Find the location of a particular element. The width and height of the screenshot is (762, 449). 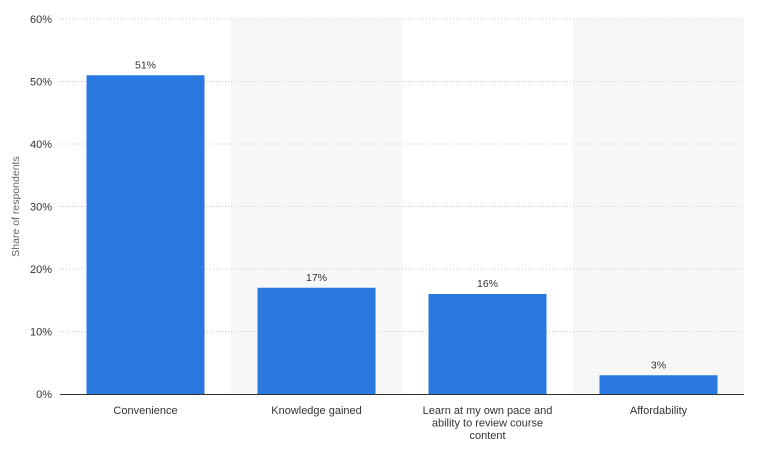

data-label: 17% is located at coordinates (316, 278).